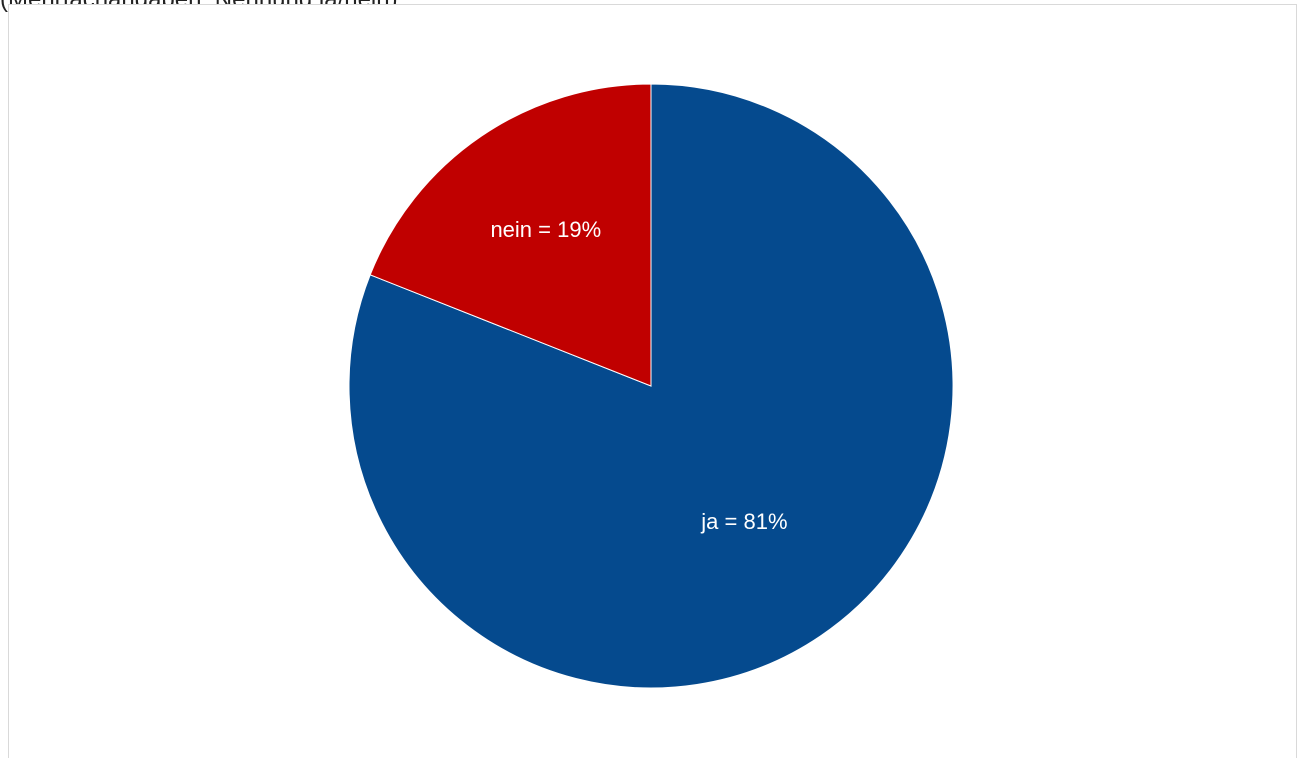 The image size is (1300, 758). I want to click on pie-labels: ja = 81% nein = 19%, so click(638, 375).